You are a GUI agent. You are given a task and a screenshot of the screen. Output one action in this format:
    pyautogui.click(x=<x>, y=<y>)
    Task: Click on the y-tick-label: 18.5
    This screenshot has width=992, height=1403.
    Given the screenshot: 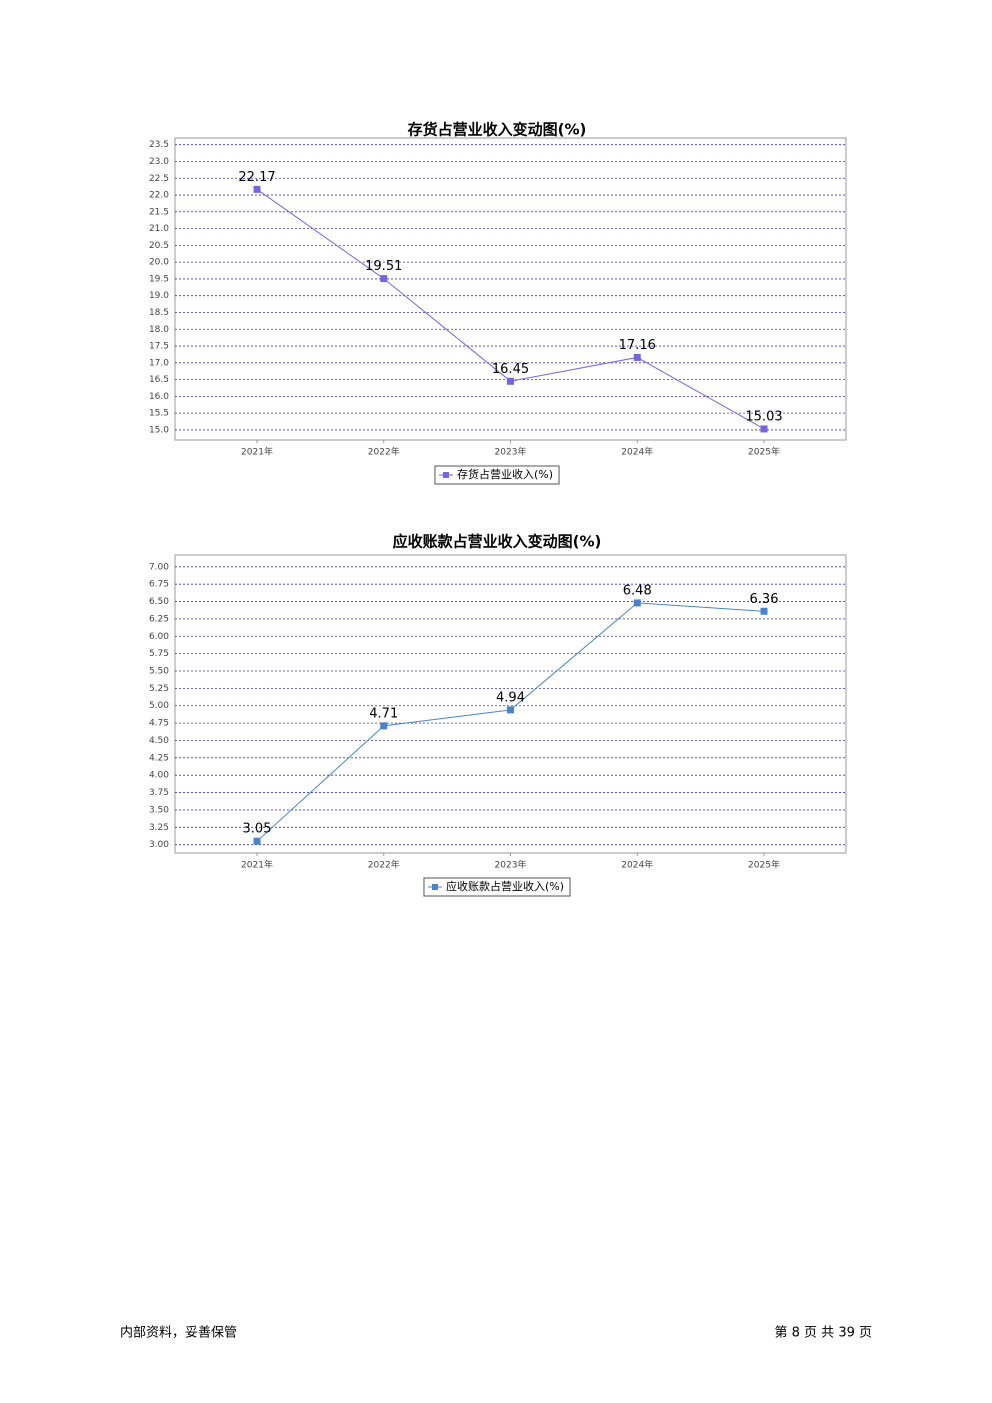 What is the action you would take?
    pyautogui.click(x=159, y=313)
    